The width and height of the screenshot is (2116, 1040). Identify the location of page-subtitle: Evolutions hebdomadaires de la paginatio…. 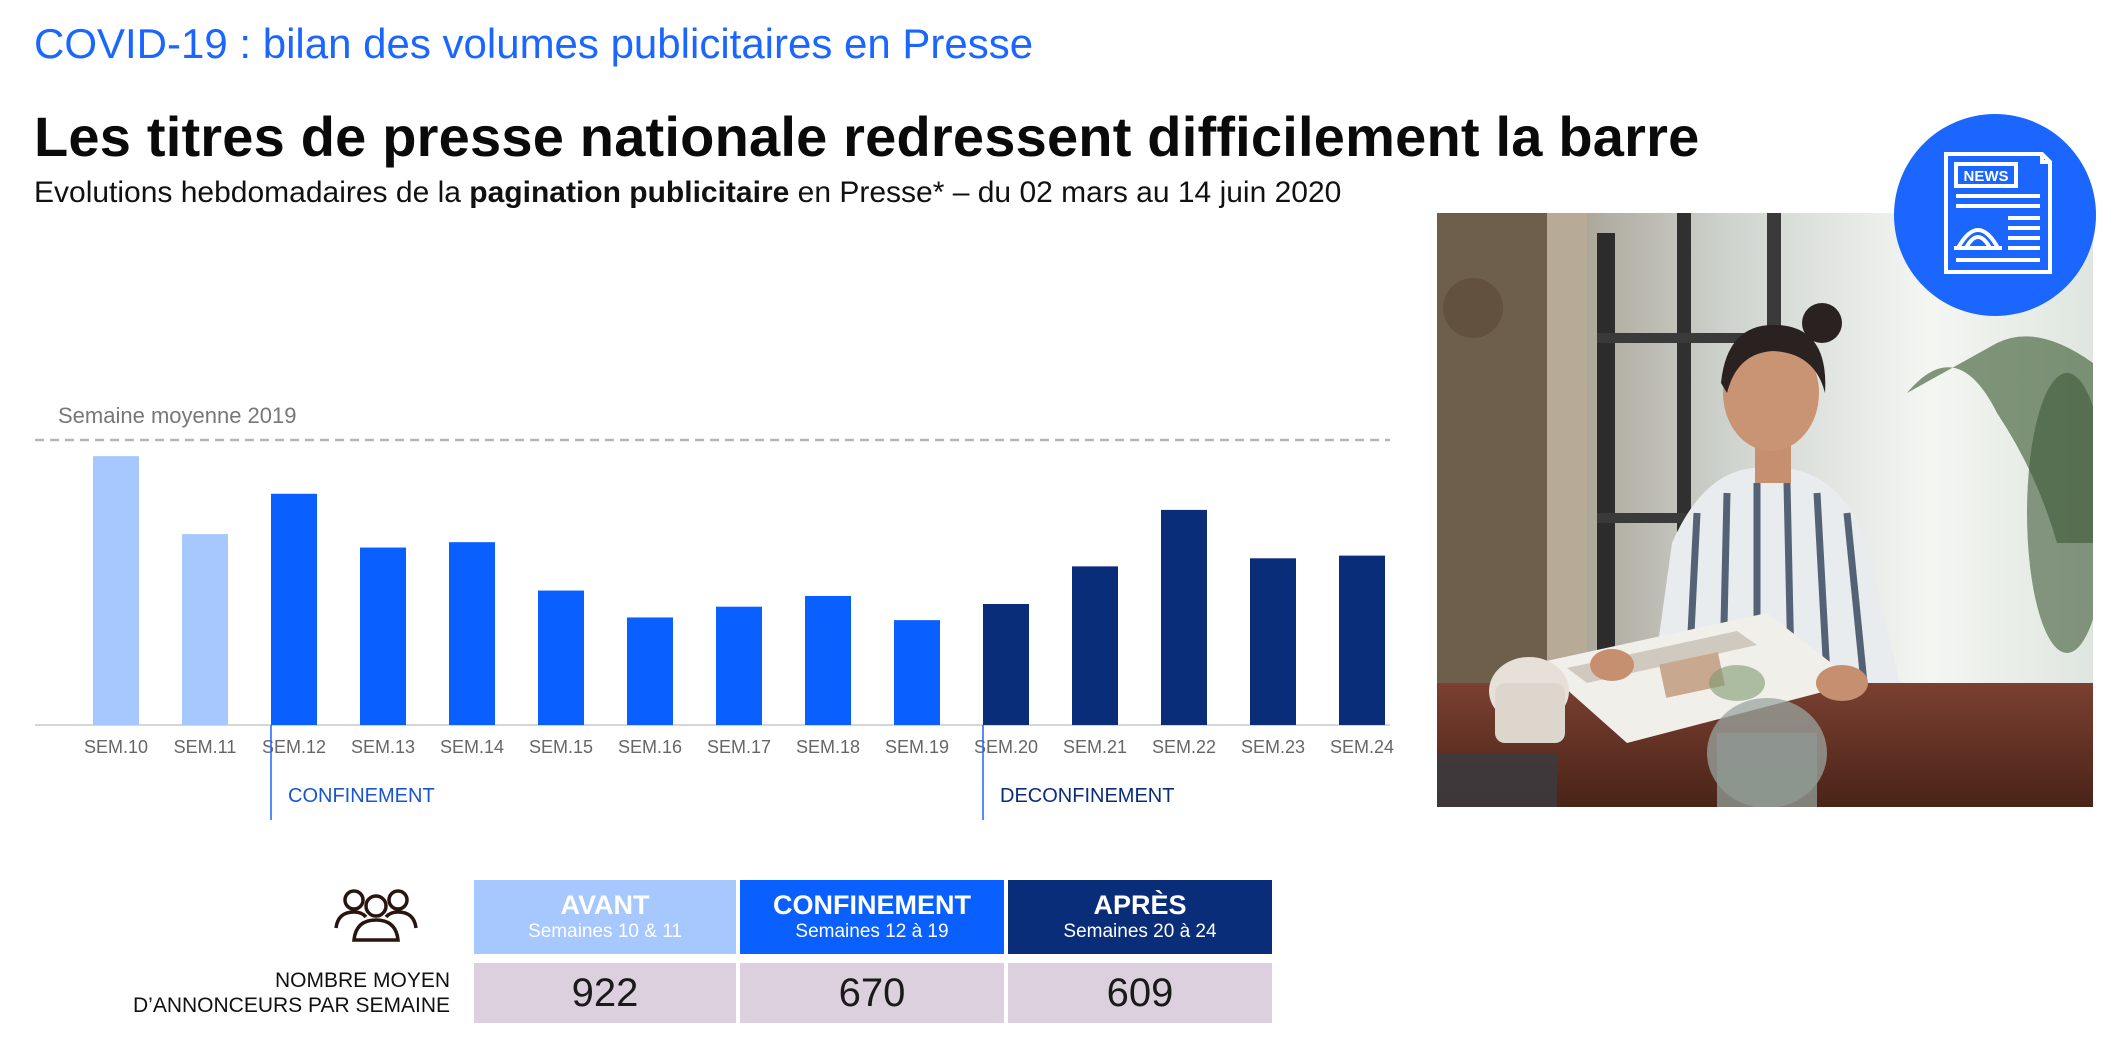
(687, 193).